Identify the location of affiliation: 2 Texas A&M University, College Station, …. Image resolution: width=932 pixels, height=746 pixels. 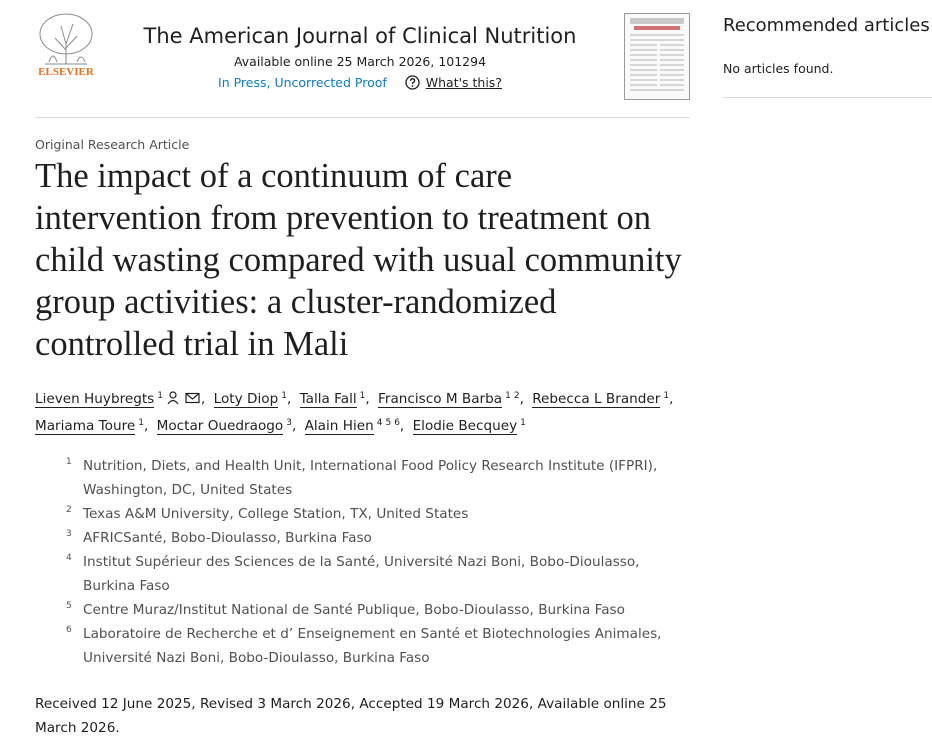
(378, 514).